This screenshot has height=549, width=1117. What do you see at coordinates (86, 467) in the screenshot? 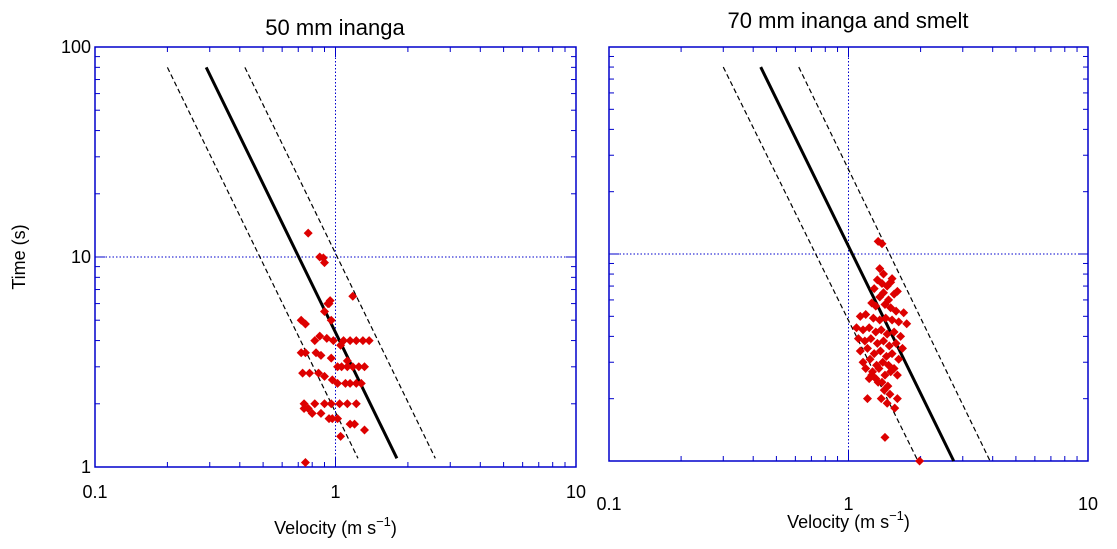
I see `y-tick-label: 1` at bounding box center [86, 467].